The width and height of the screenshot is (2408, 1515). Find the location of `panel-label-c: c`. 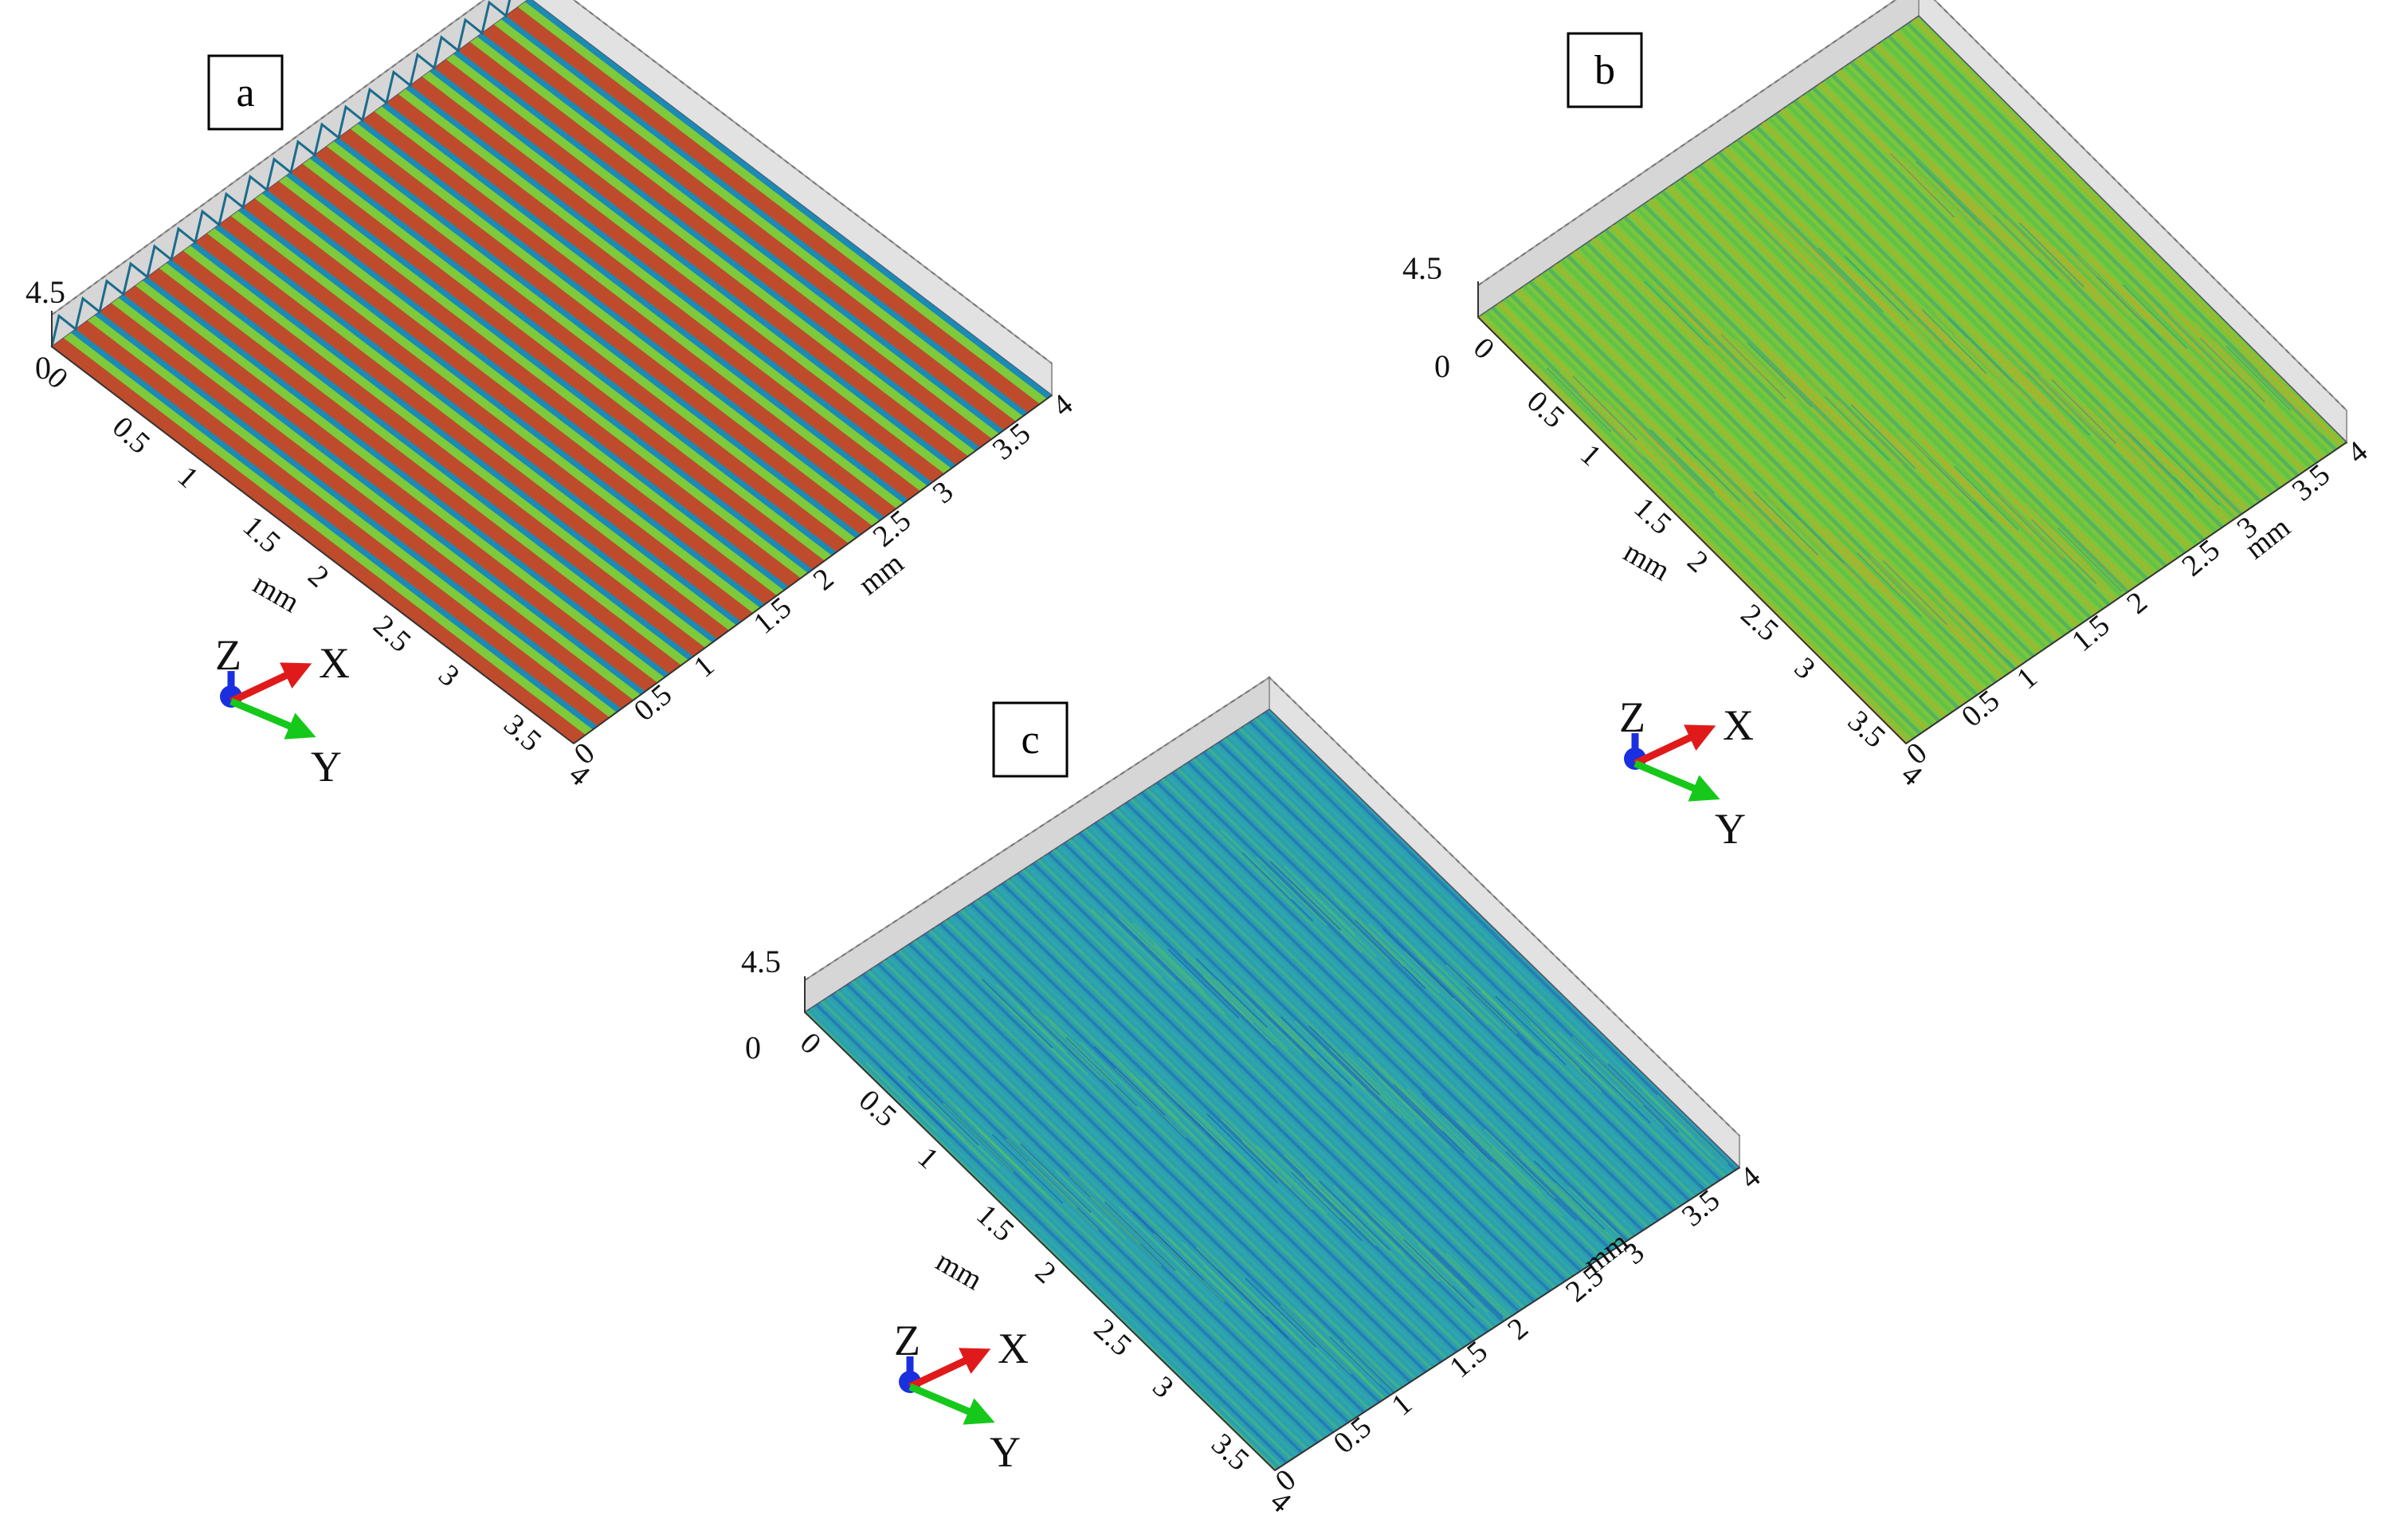

panel-label-c: c is located at coordinates (1030, 739).